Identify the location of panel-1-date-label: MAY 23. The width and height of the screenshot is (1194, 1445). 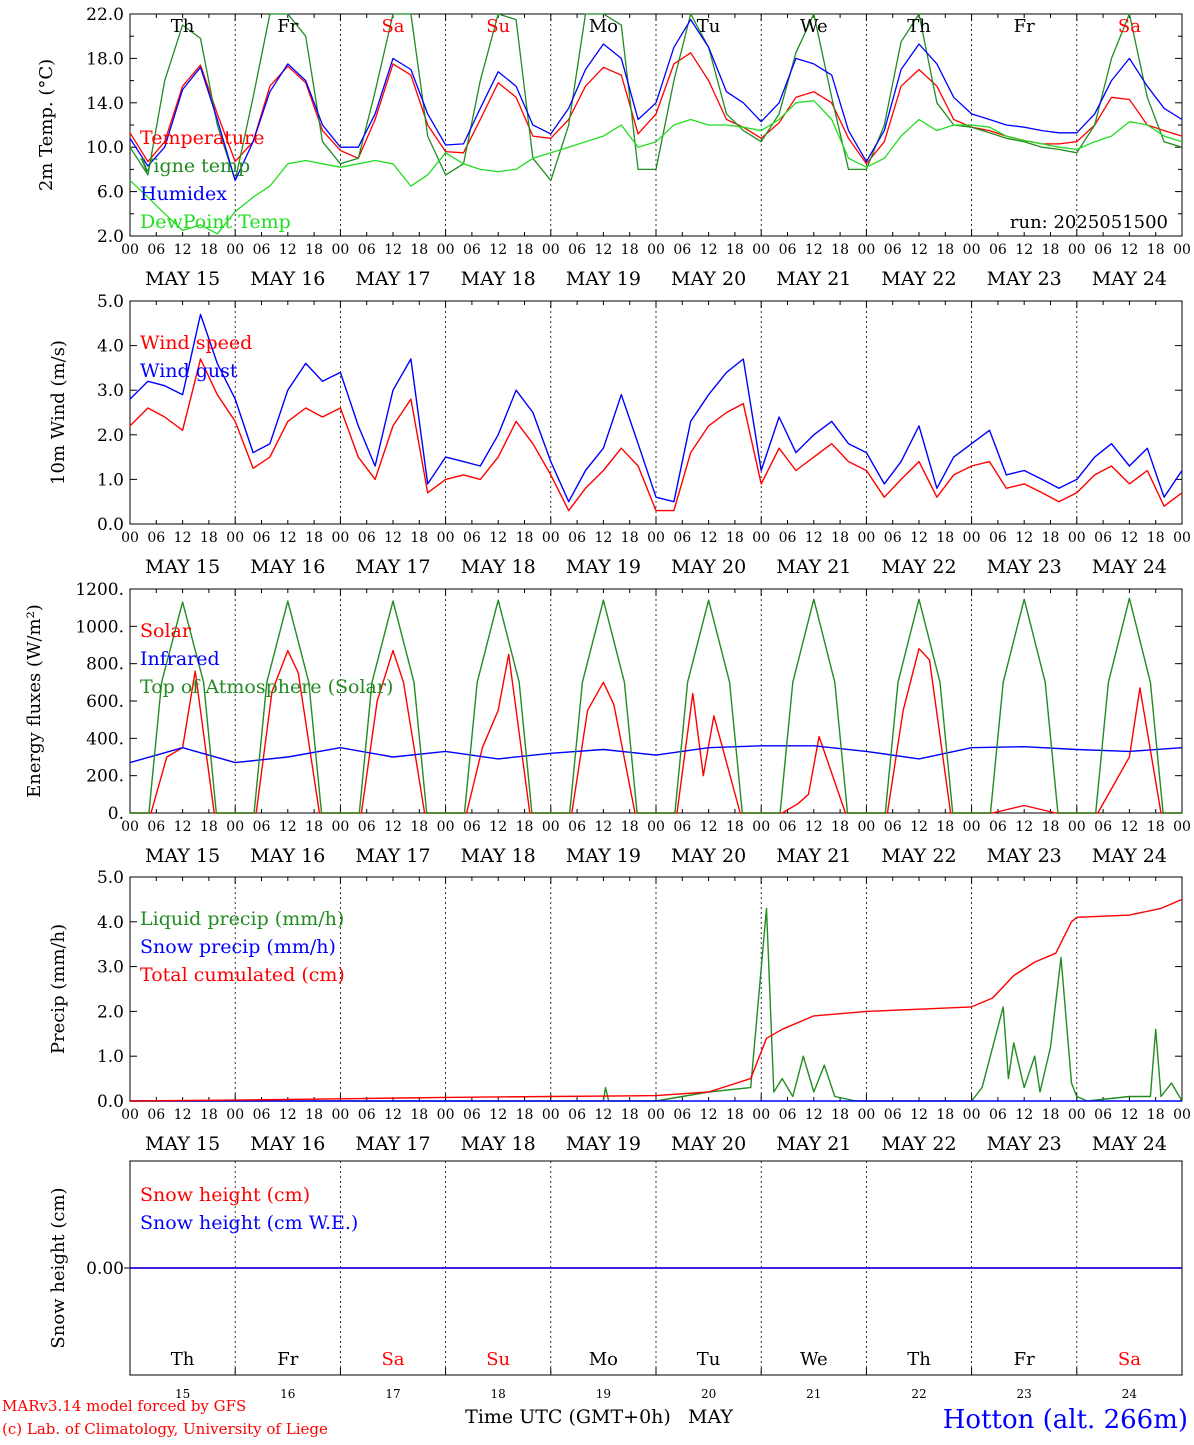
(1024, 279).